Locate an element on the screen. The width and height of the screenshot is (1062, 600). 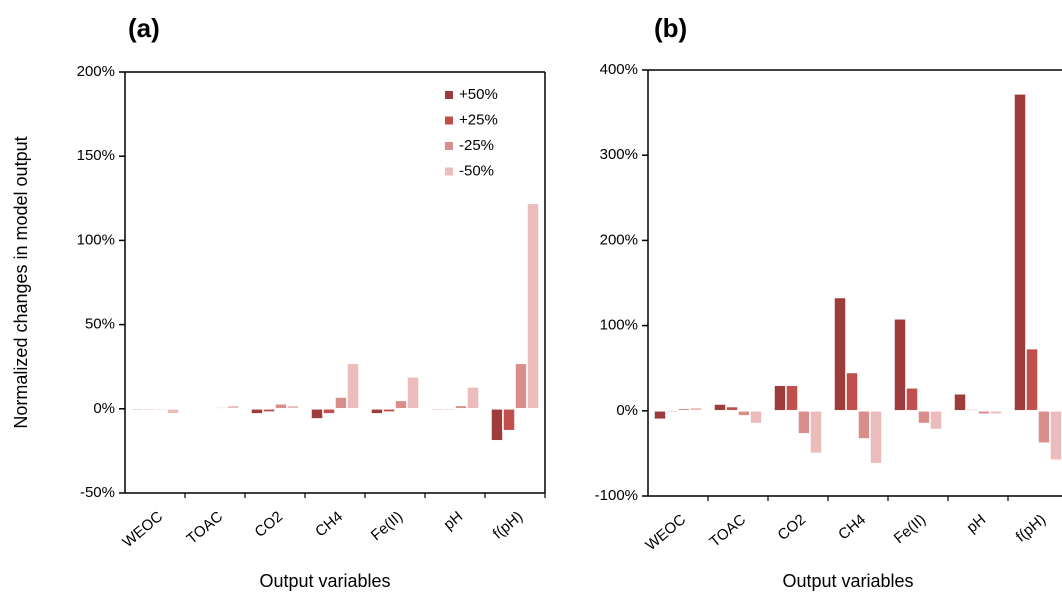
y-tick-label: 150% is located at coordinates (96, 155).